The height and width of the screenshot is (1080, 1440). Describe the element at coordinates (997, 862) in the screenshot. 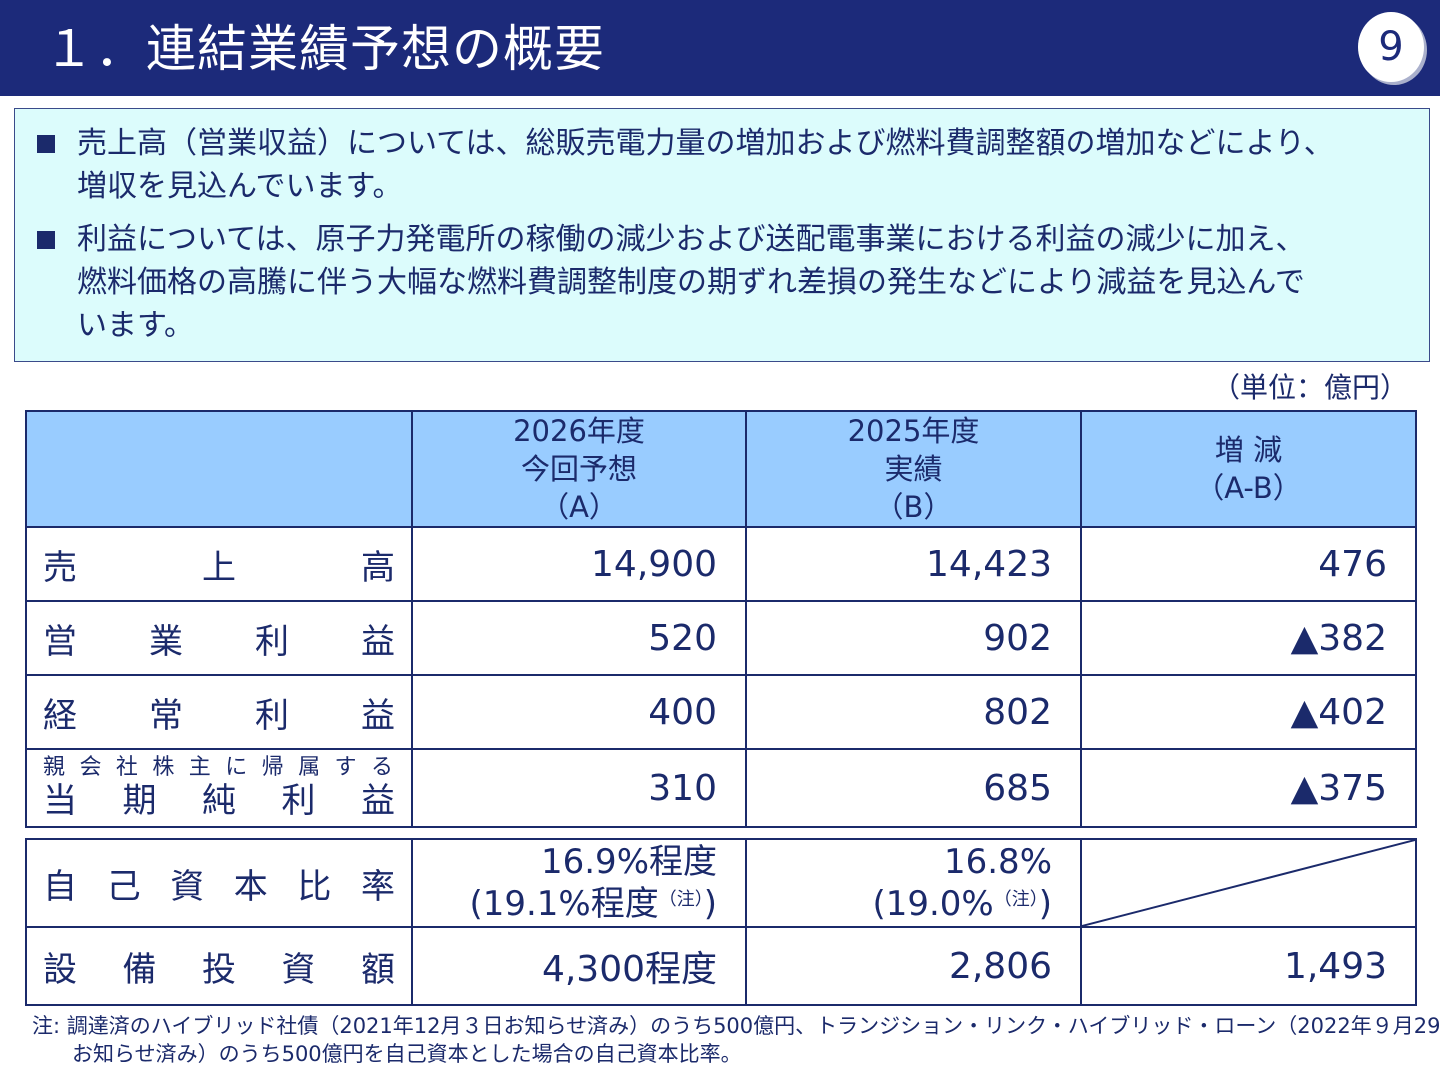

I see `value-line: 16.8%` at that location.